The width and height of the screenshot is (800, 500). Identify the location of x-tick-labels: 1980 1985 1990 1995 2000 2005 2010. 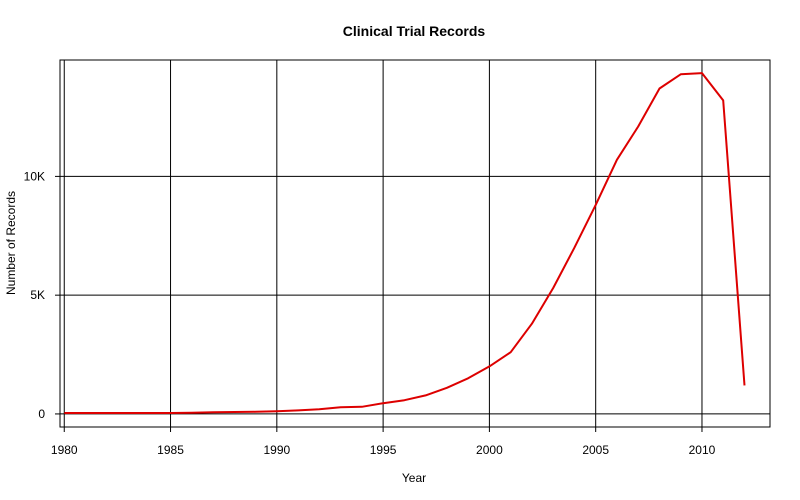
(383, 442).